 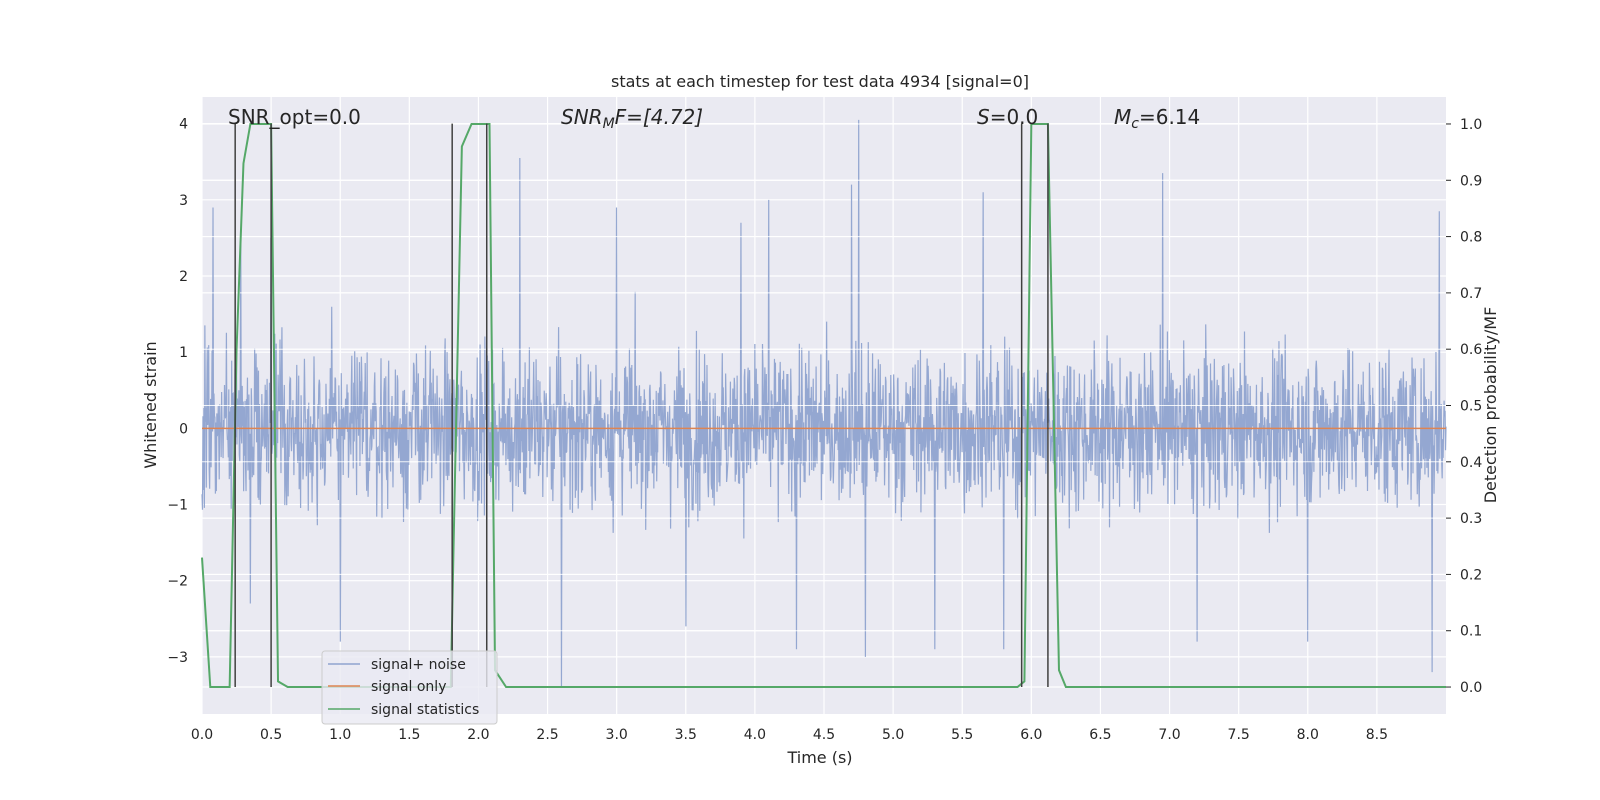 What do you see at coordinates (1239, 735) in the screenshot?
I see `x-tick-label: 7.5` at bounding box center [1239, 735].